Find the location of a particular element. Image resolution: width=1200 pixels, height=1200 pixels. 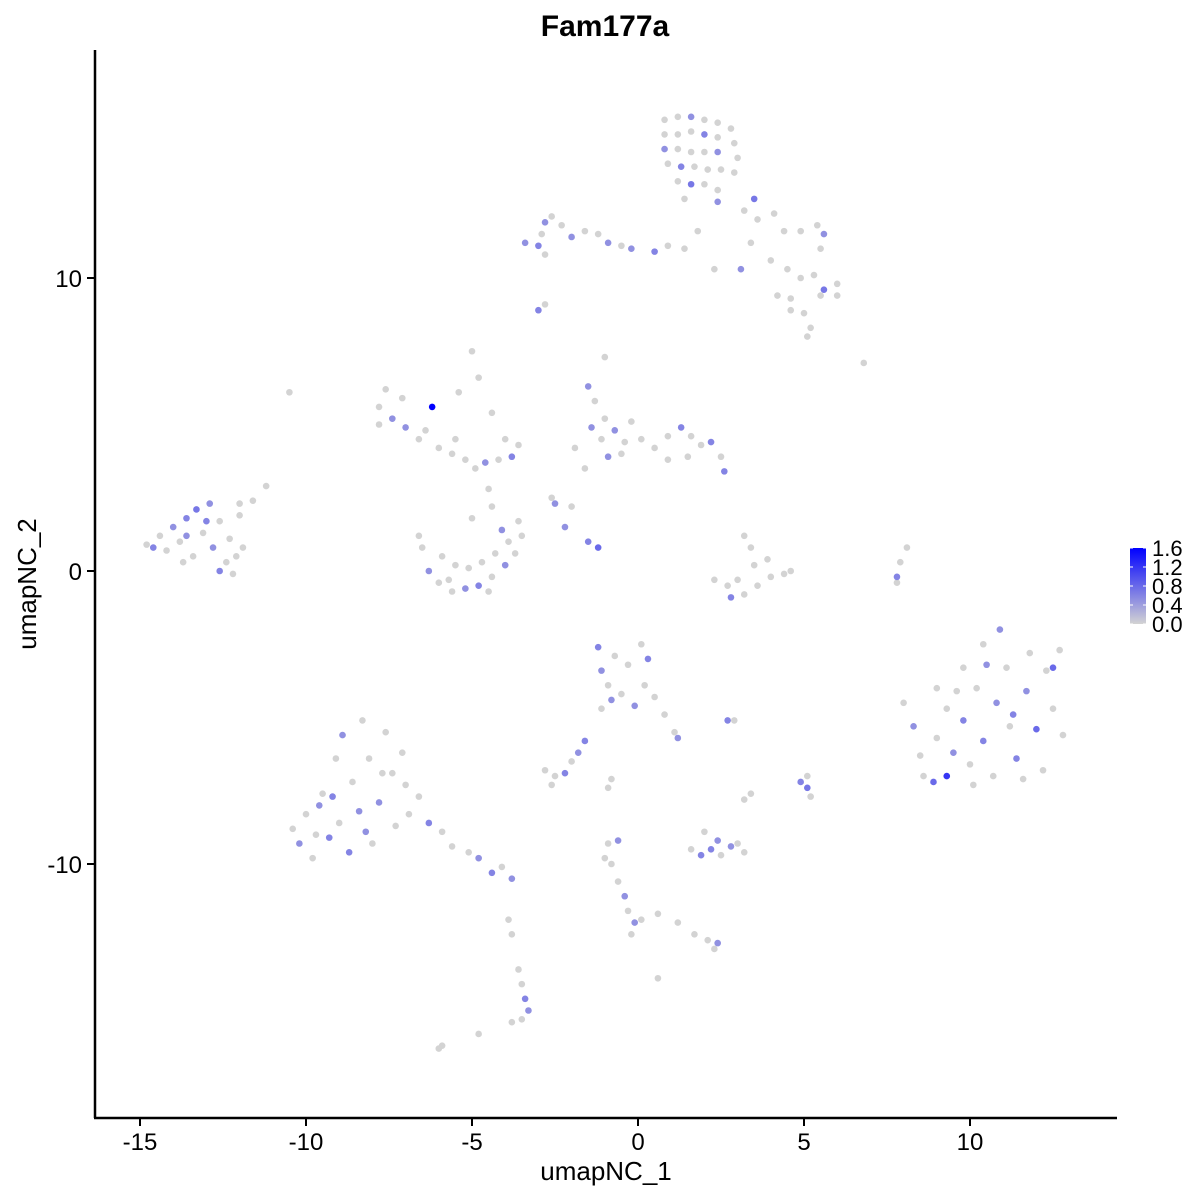

x-tick-label: 0 is located at coordinates (637, 1142).